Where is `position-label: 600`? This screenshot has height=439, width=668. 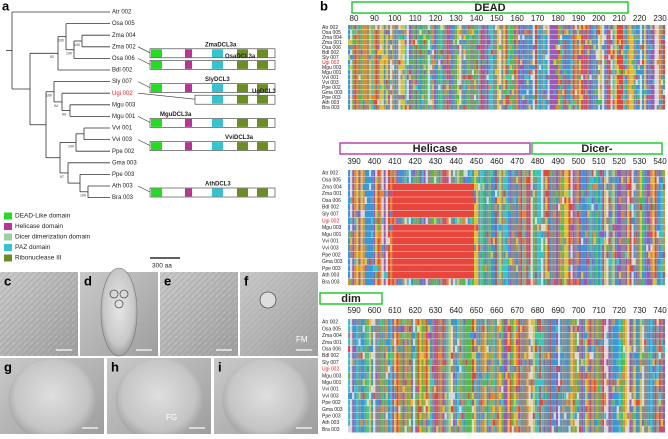 position-label: 600 is located at coordinates (375, 310).